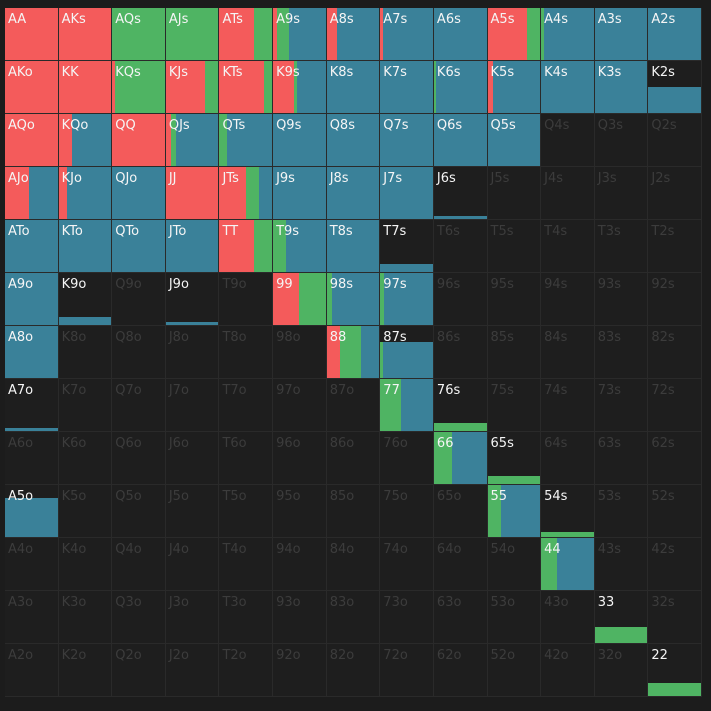 The width and height of the screenshot is (711, 711). Describe the element at coordinates (192, 34) in the screenshot. I see `hand-cell-AJs: AJs` at that location.